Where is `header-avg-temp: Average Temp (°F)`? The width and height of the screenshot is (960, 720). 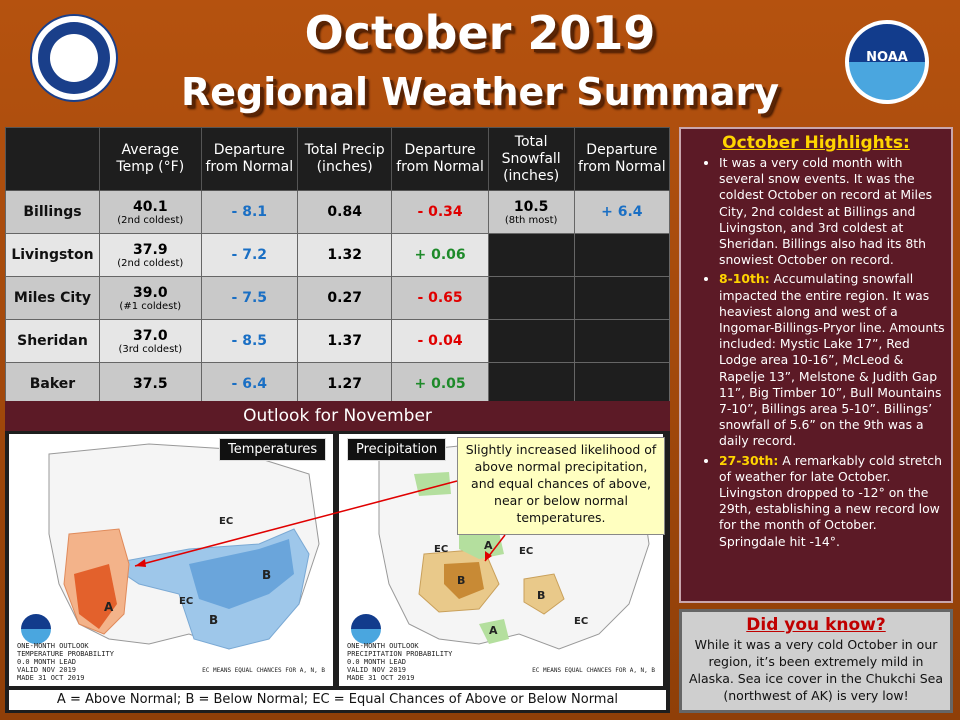 header-avg-temp: Average Temp (°F) is located at coordinates (150, 159).